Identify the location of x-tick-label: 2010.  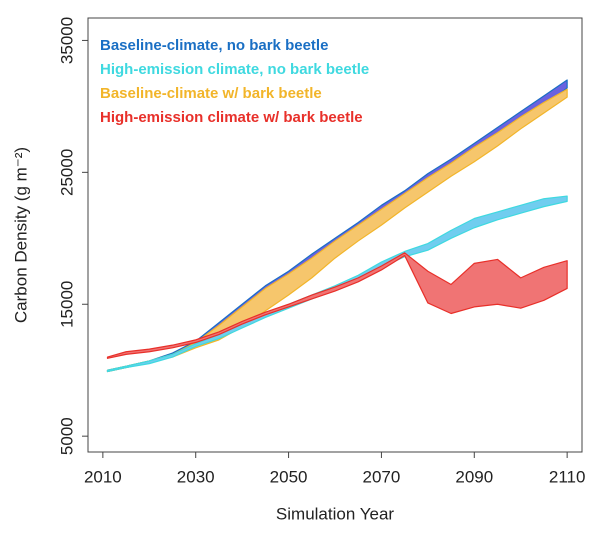
(103, 476).